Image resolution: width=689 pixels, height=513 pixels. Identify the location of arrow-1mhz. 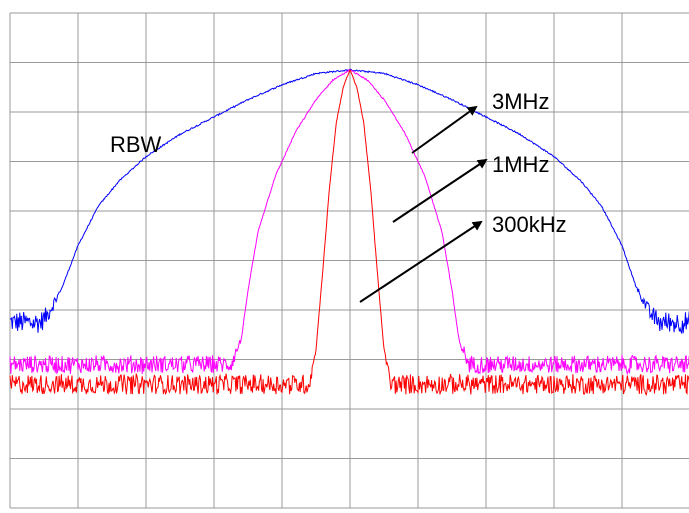
(440, 190).